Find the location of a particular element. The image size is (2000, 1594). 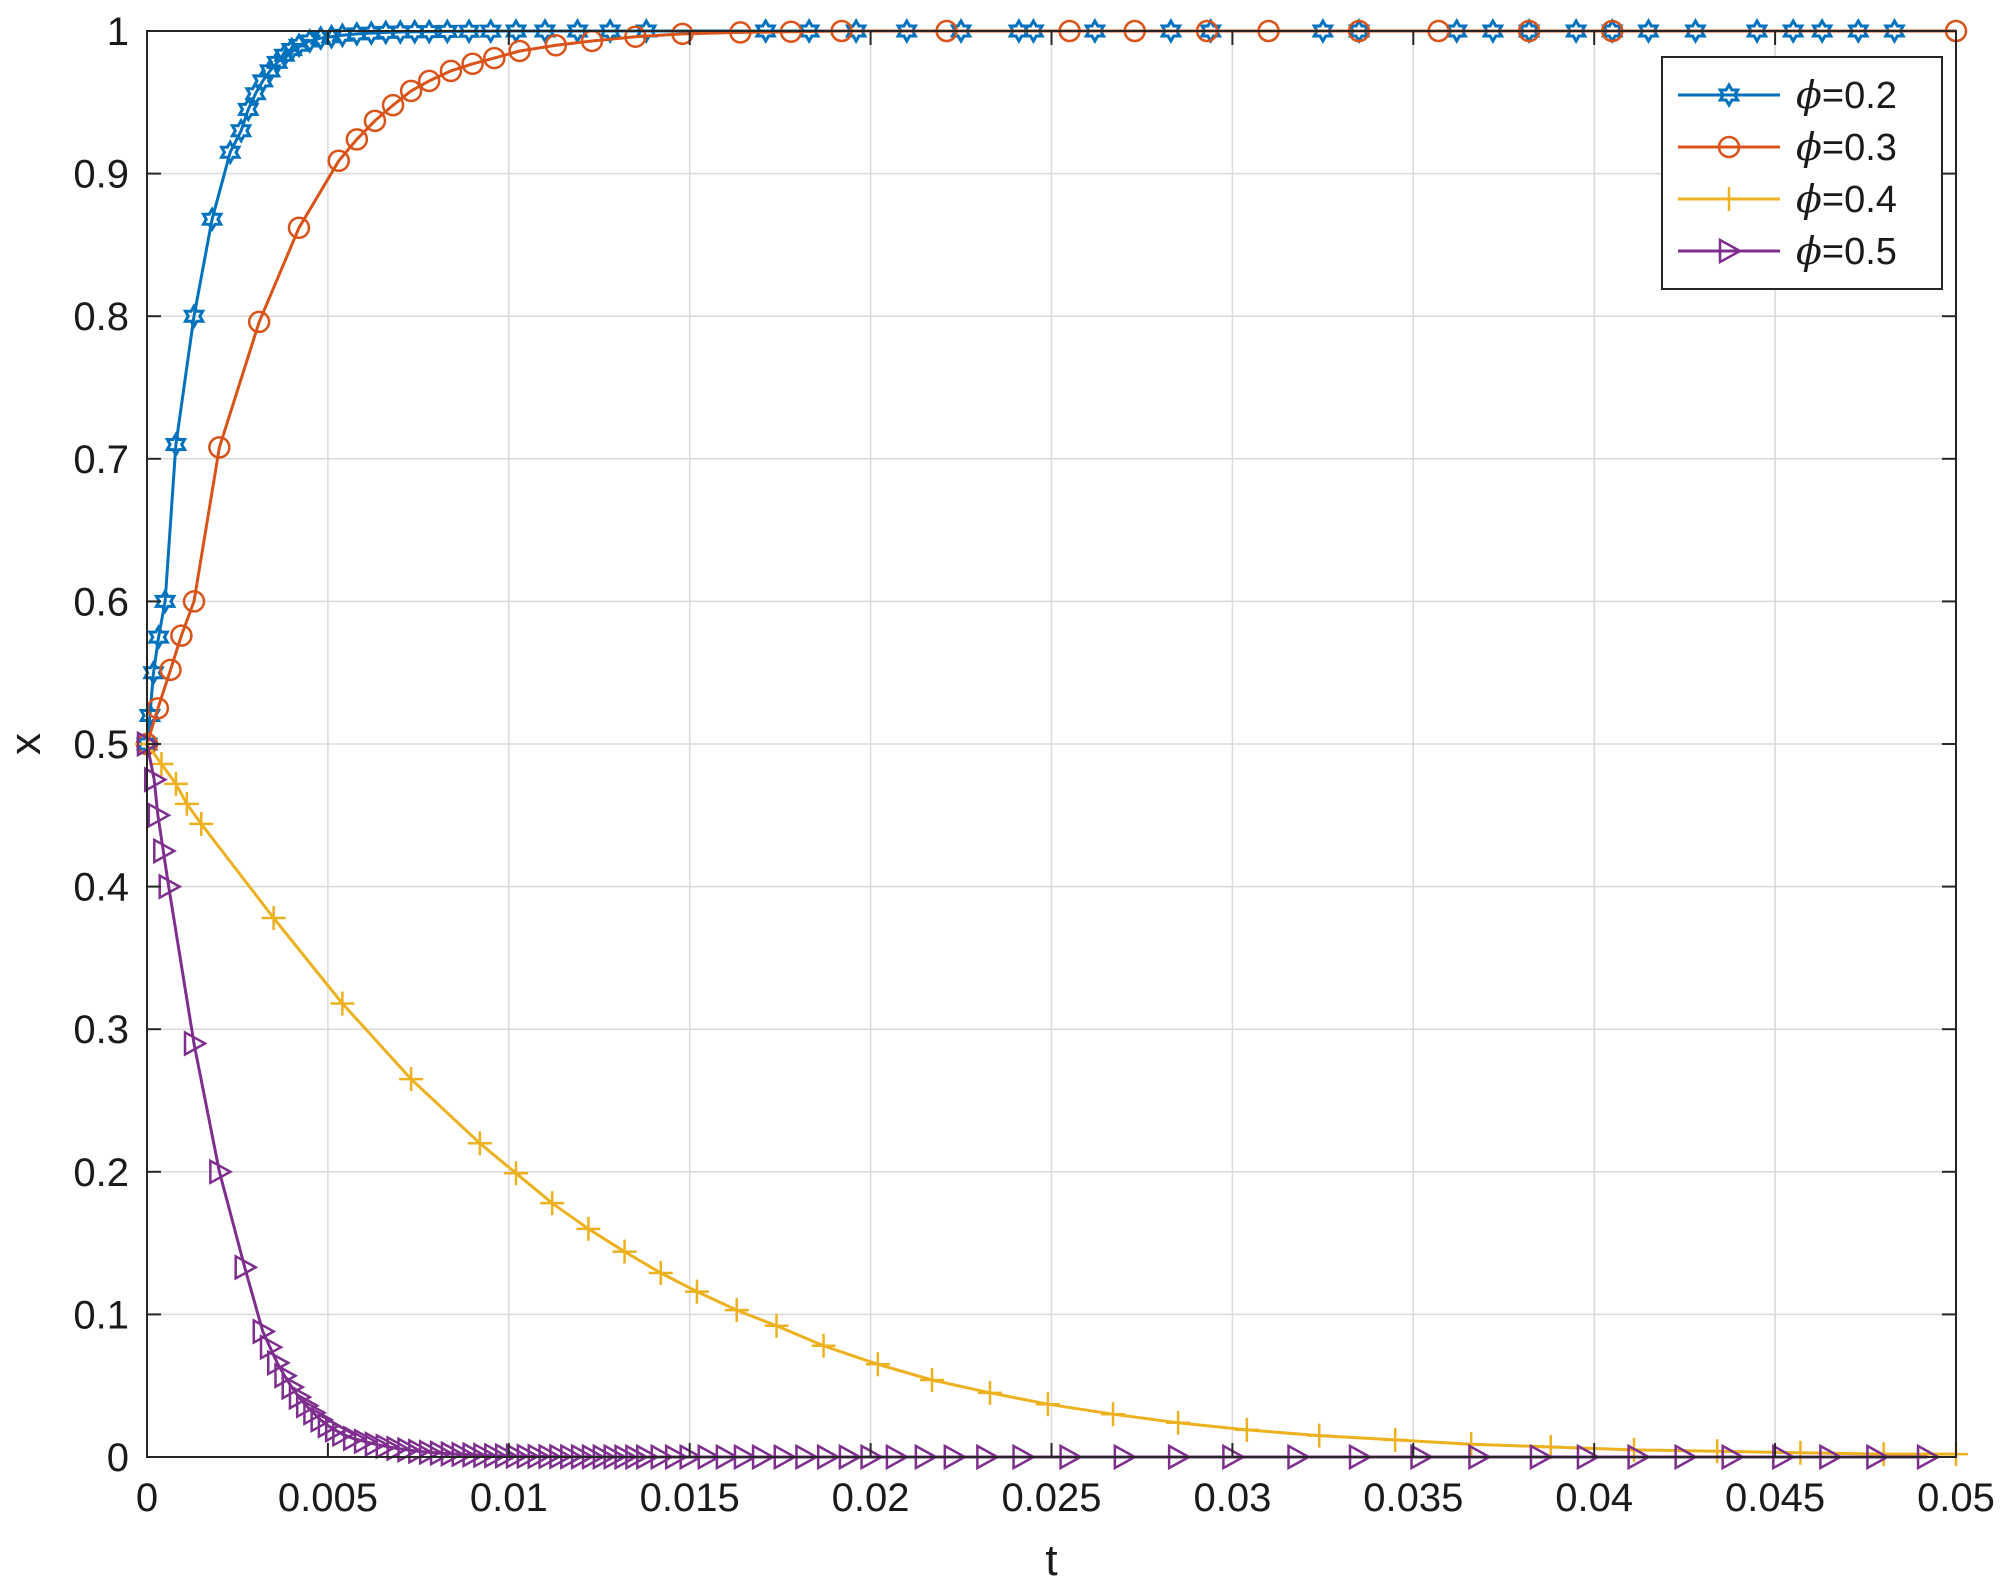

y-tick-label: 0.8 is located at coordinates (101, 317).